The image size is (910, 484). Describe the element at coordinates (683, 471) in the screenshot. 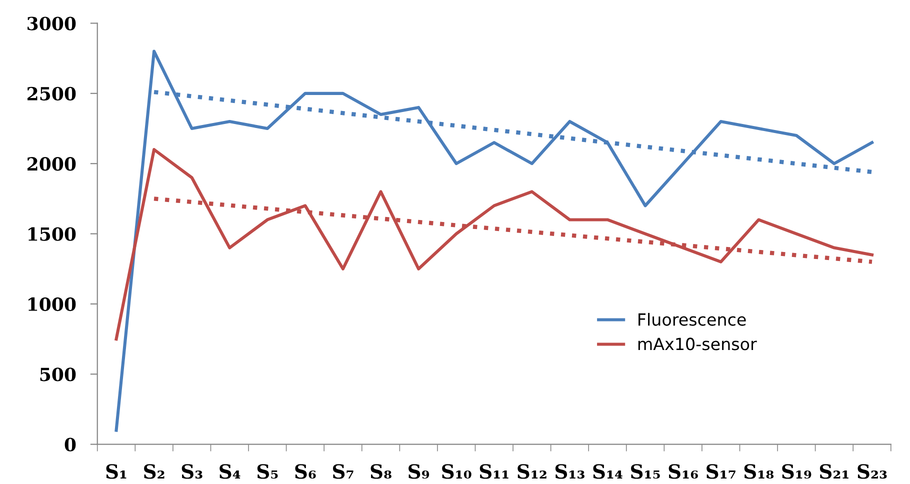

I see `x-tick-label: S₁₆` at that location.